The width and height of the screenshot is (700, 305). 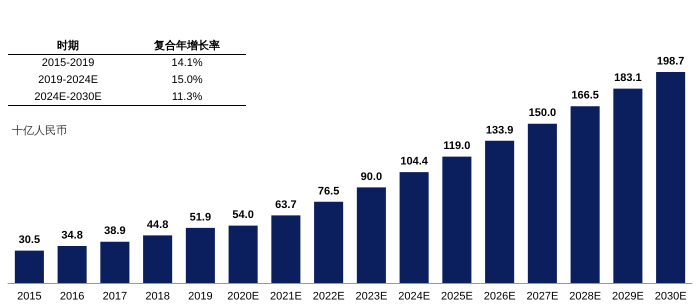 What do you see at coordinates (68, 97) in the screenshot?
I see `annotation: 2024E-2030E` at bounding box center [68, 97].